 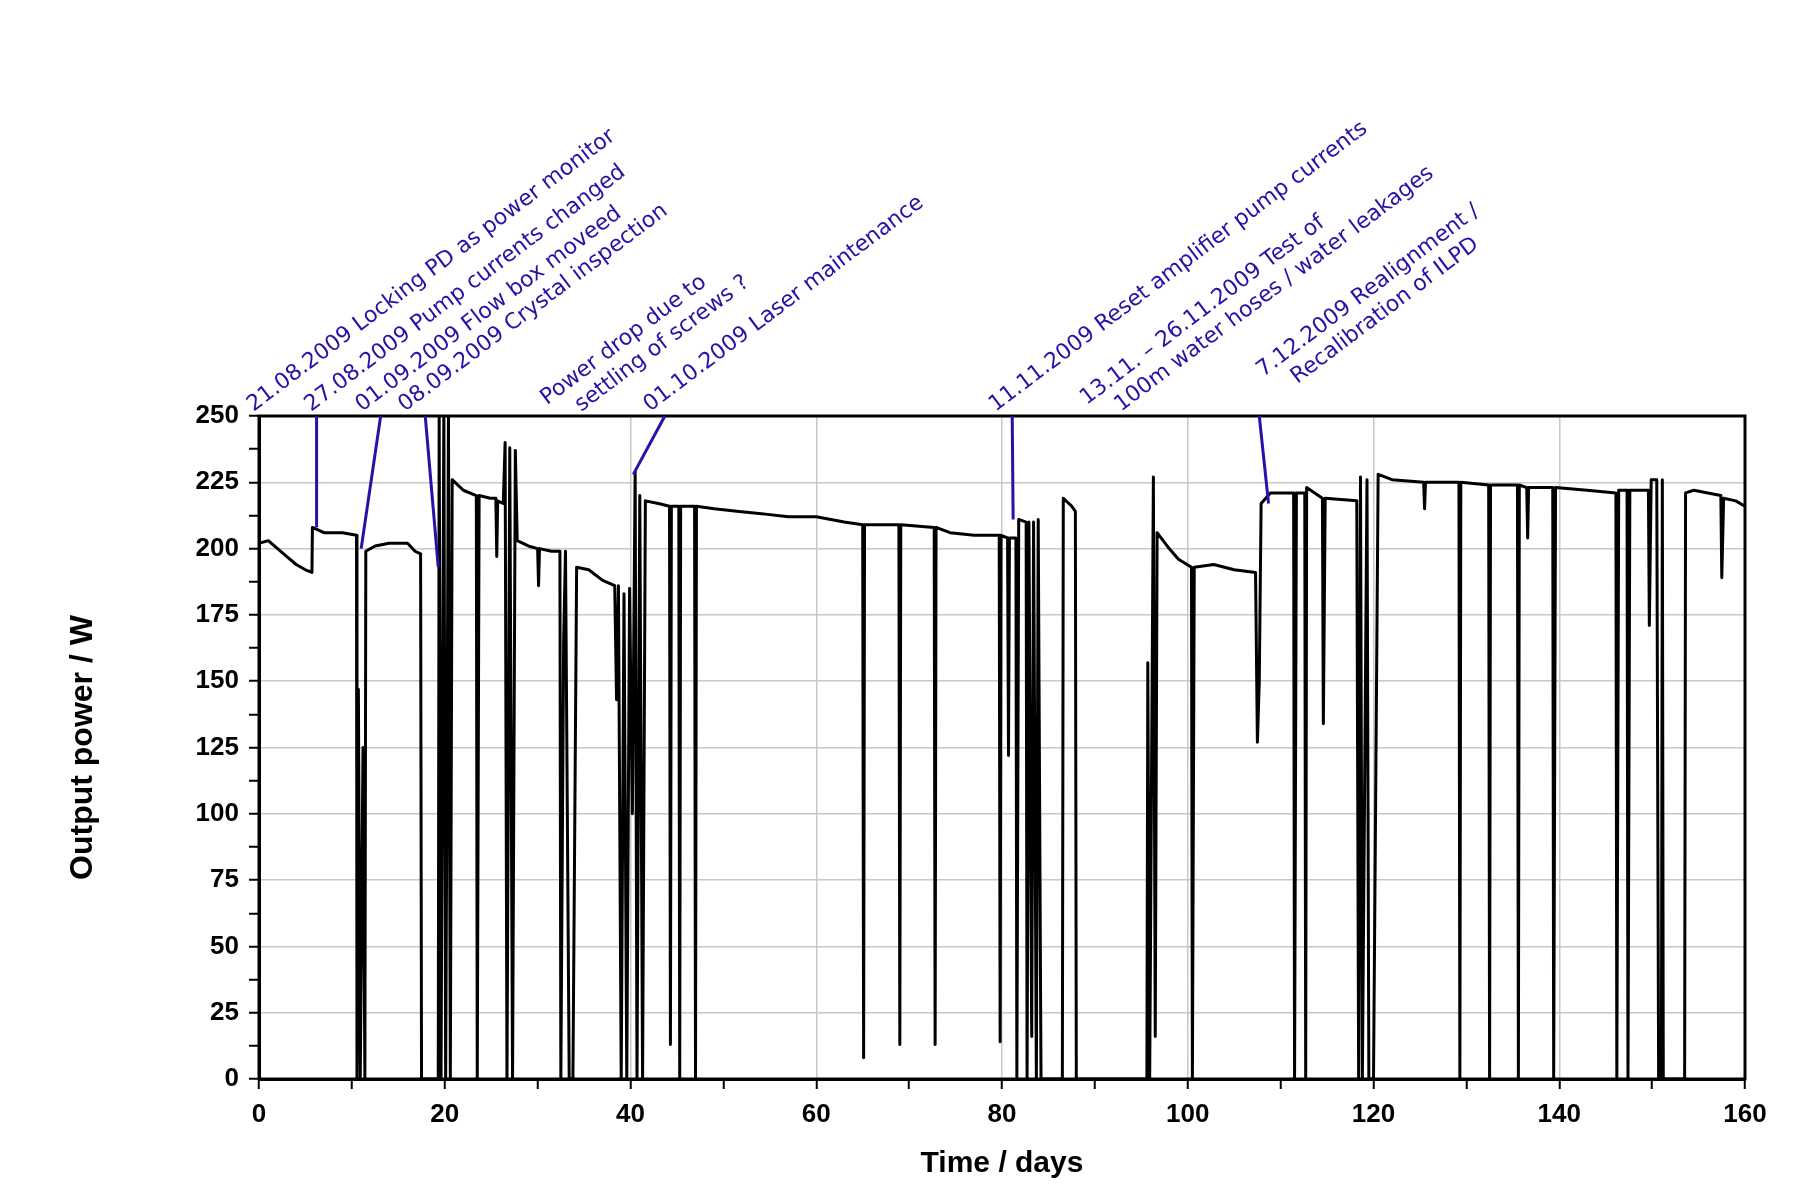 What do you see at coordinates (224, 1010) in the screenshot?
I see `y-tick-label: 25` at bounding box center [224, 1010].